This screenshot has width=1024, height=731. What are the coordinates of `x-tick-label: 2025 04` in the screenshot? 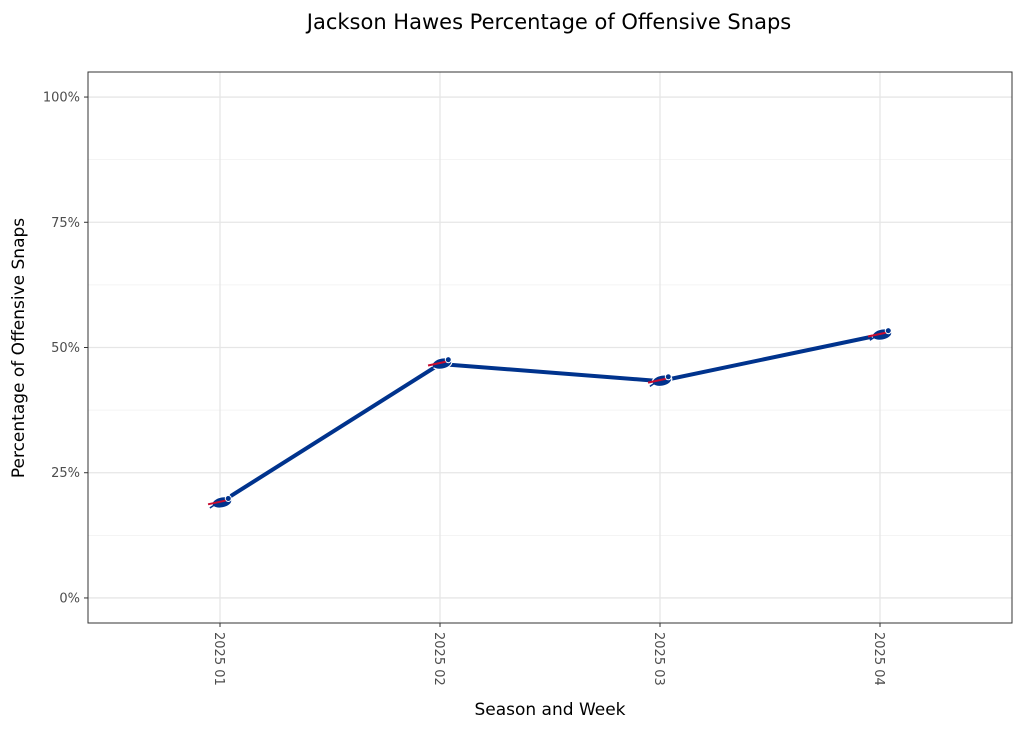 It's located at (878, 659).